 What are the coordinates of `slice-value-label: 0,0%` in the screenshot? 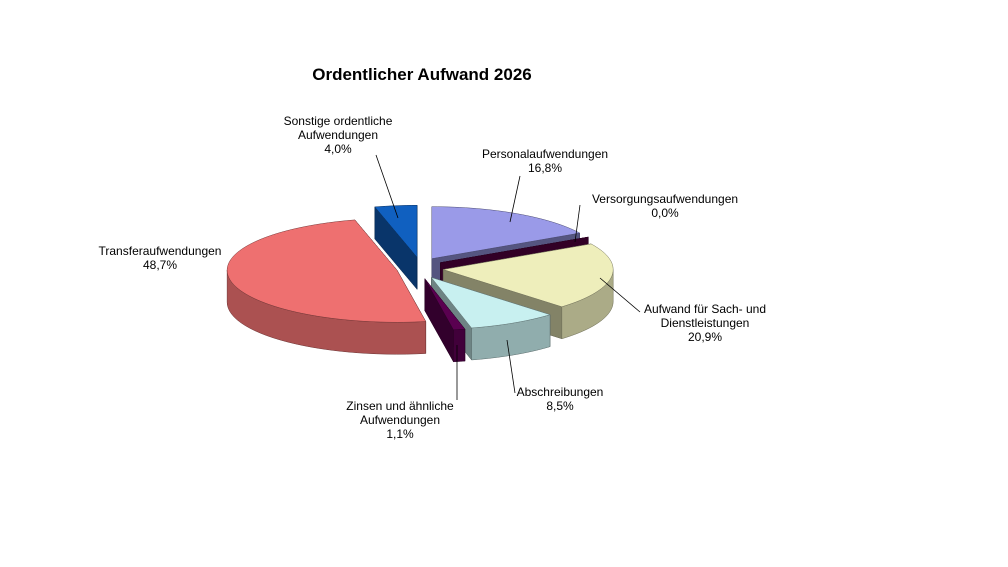 It's located at (665, 213).